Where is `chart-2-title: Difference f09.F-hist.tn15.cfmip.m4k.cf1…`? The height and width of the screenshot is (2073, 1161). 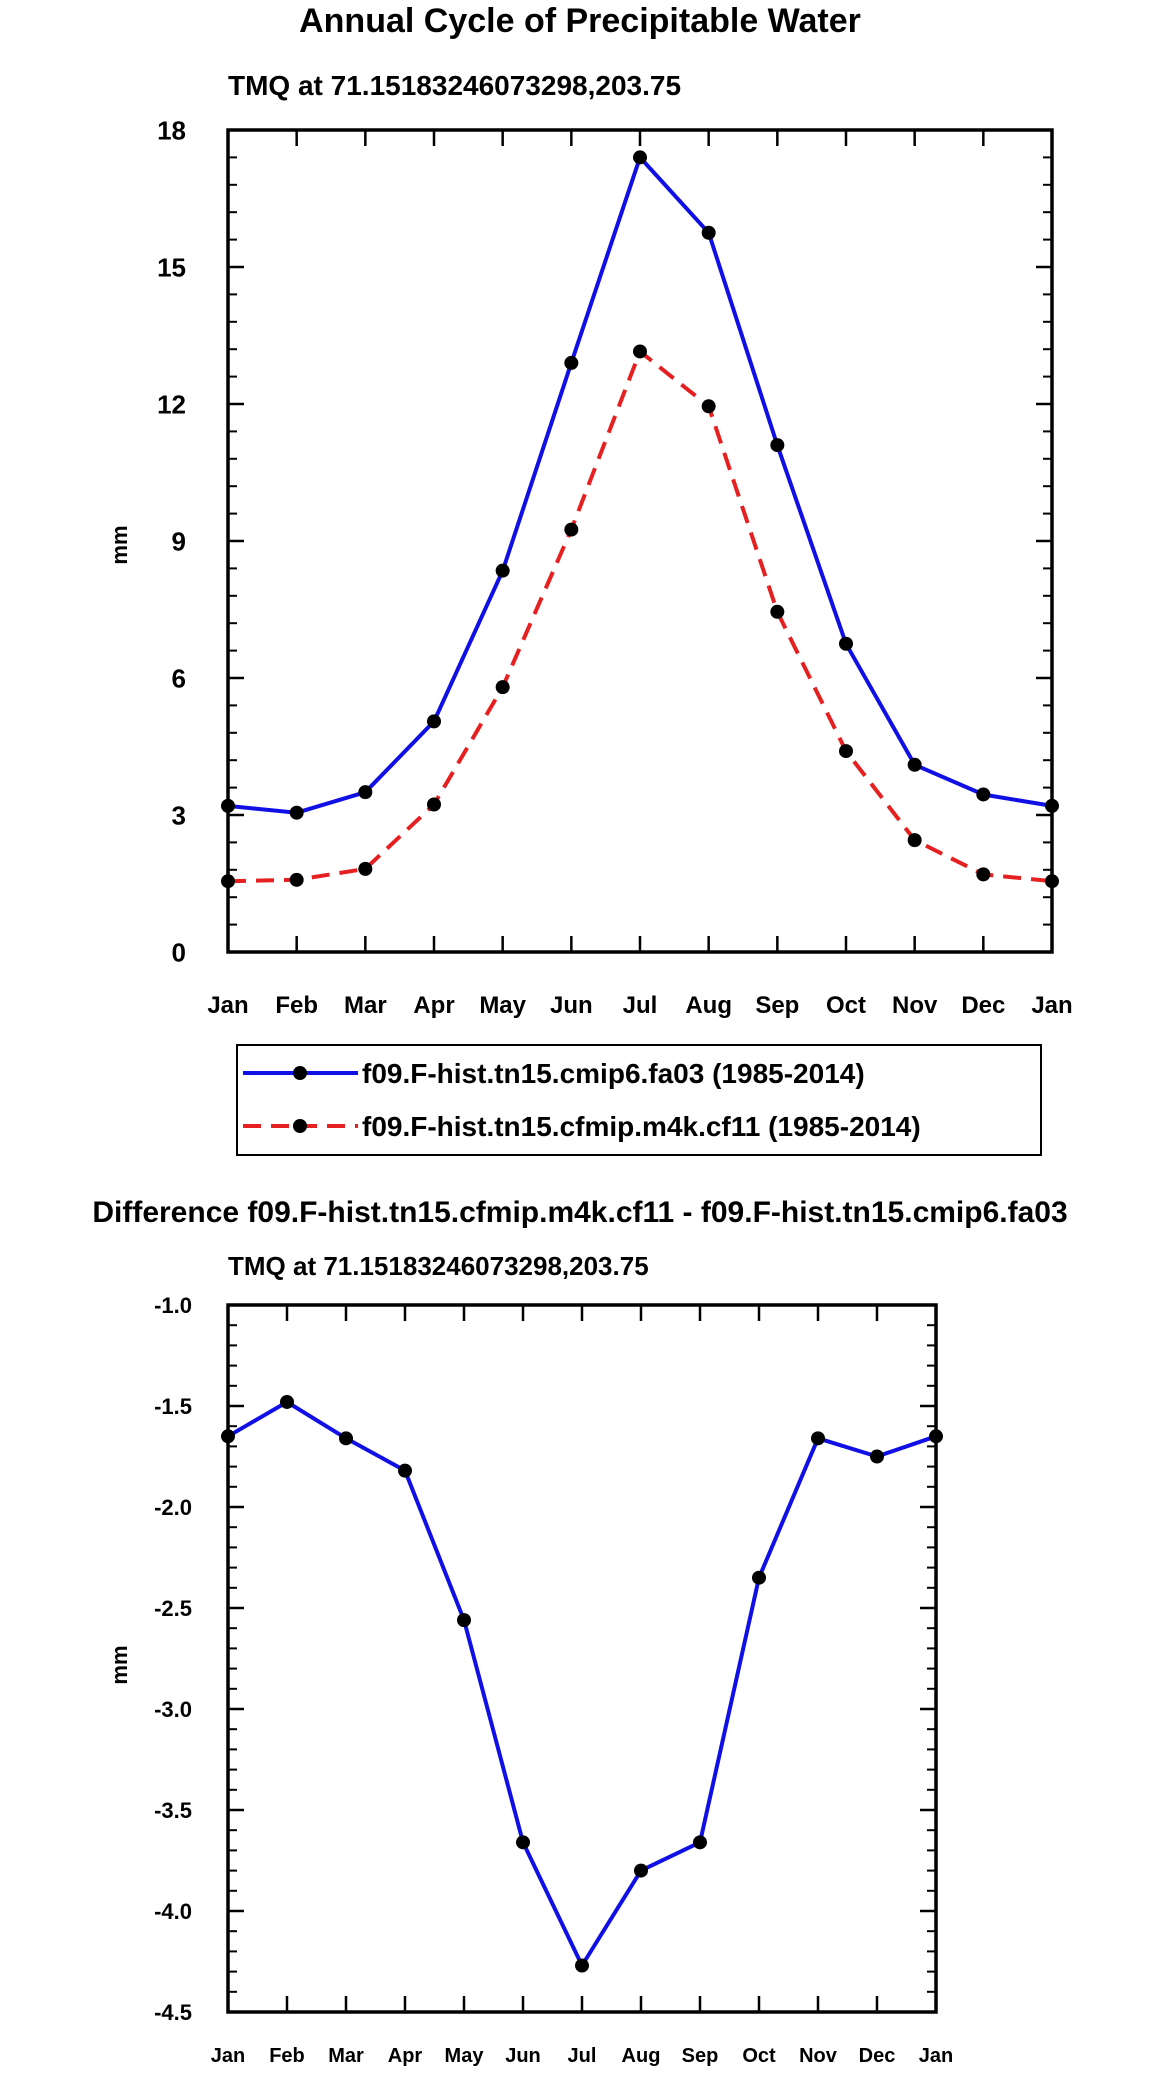 chart-2-title: Difference f09.F-hist.tn15.cfmip.m4k.cf1… is located at coordinates (579, 1212).